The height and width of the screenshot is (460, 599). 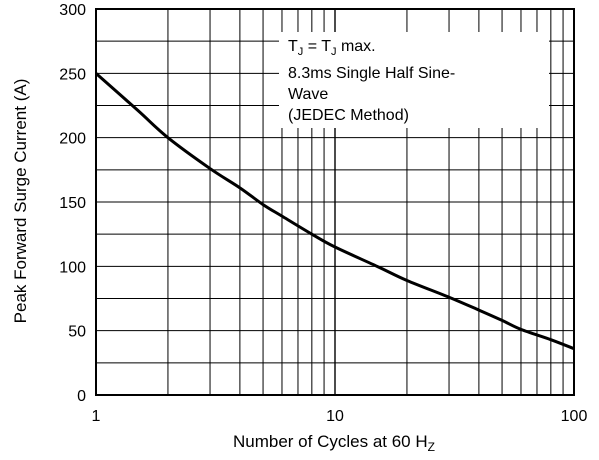 What do you see at coordinates (335, 416) in the screenshot?
I see `x-tick-label: 10` at bounding box center [335, 416].